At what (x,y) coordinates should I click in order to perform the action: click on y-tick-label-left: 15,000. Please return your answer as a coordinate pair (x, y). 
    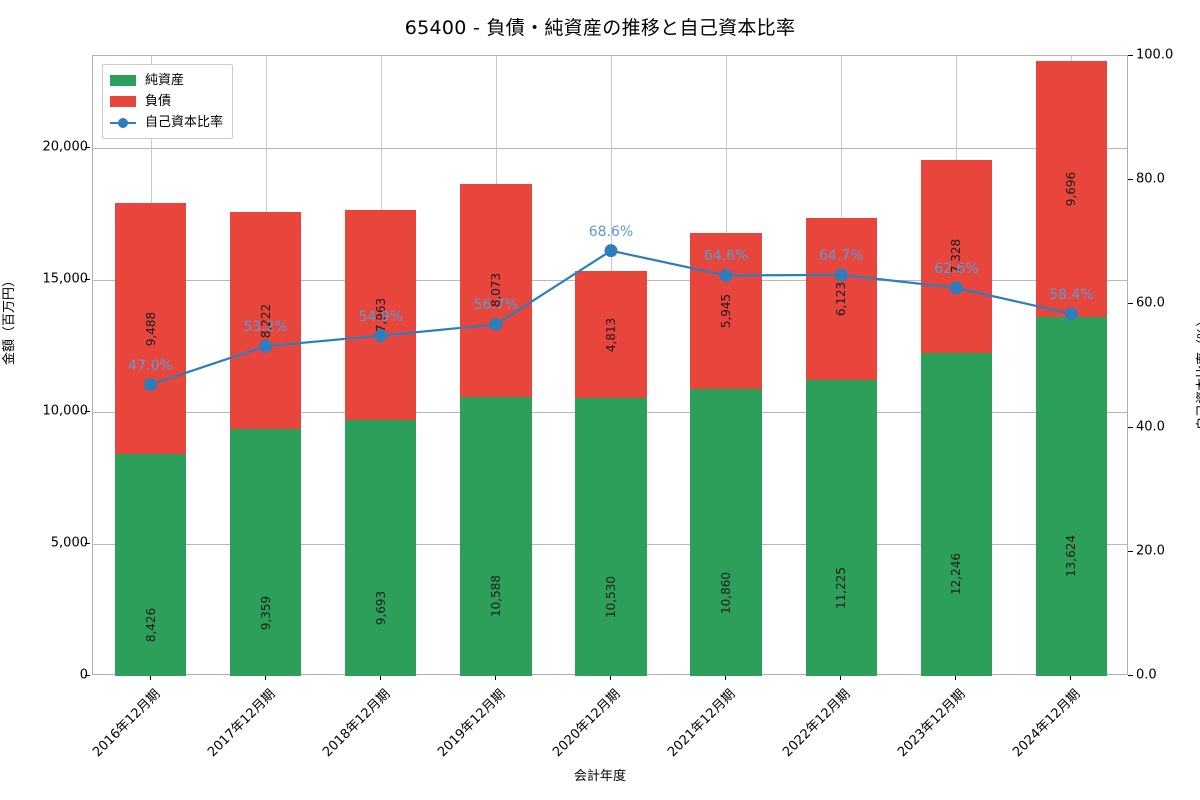
    Looking at the image, I should click on (65, 279).